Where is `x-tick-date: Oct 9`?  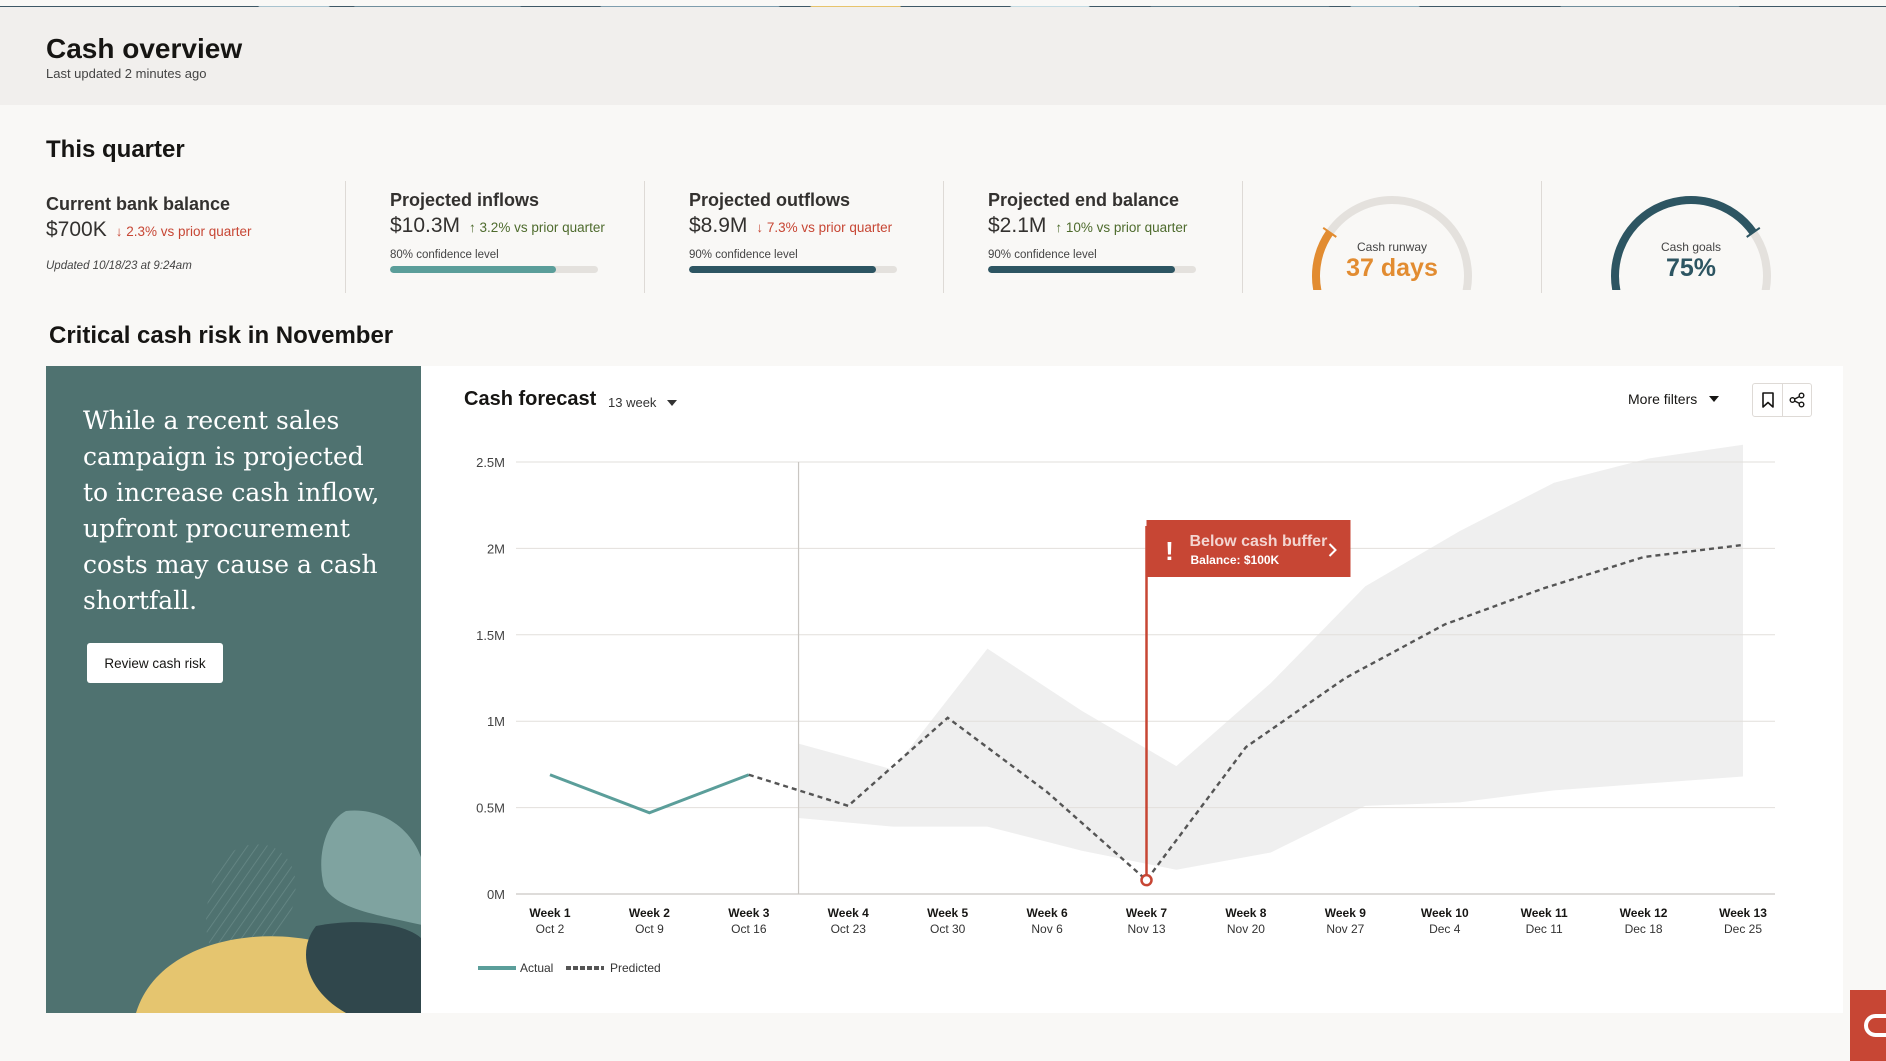 x-tick-date: Oct 9 is located at coordinates (649, 929).